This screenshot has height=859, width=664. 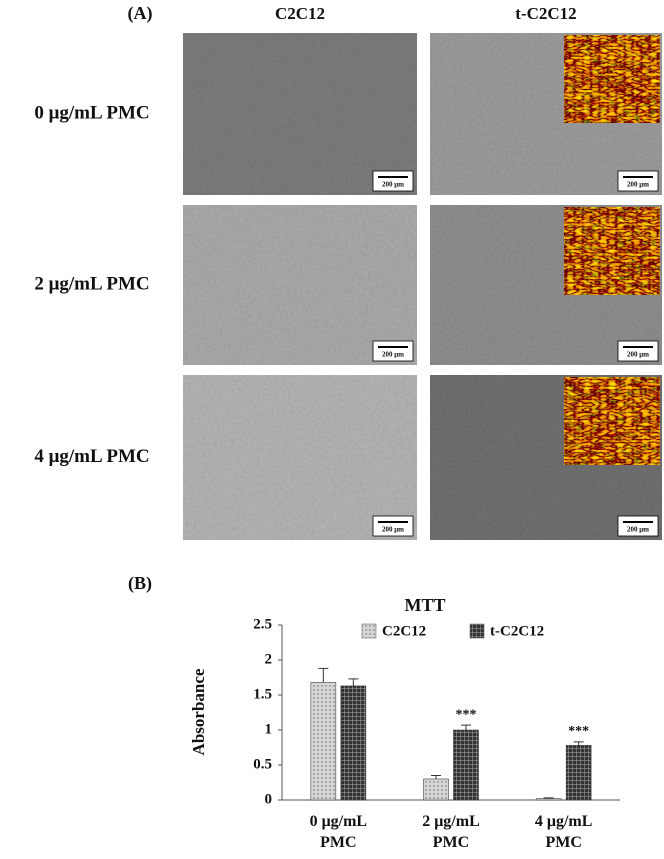 What do you see at coordinates (140, 583) in the screenshot?
I see `panel-b-label: (B)` at bounding box center [140, 583].